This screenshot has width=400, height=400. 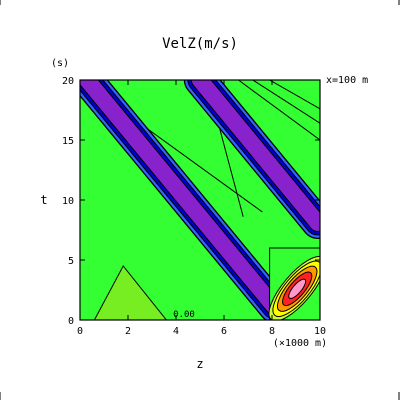 I want to click on chart-title: VelZ(m/s), so click(x=200, y=44).